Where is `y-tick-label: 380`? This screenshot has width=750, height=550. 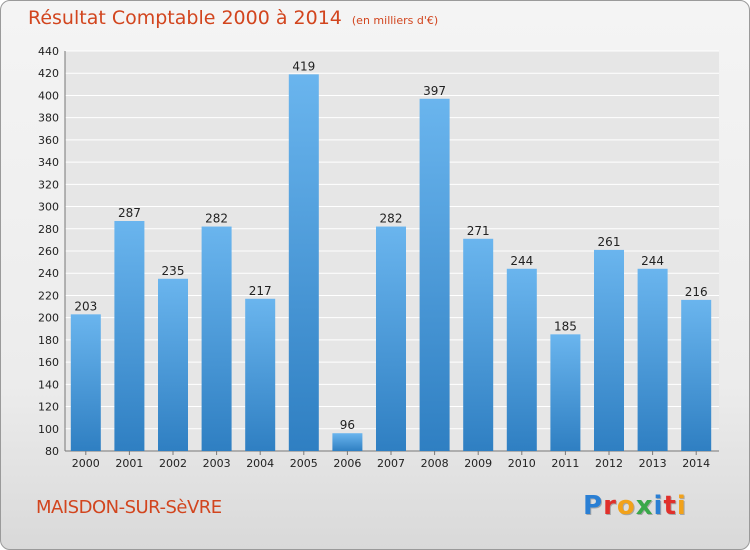
y-tick-label: 380 is located at coordinates (48, 118).